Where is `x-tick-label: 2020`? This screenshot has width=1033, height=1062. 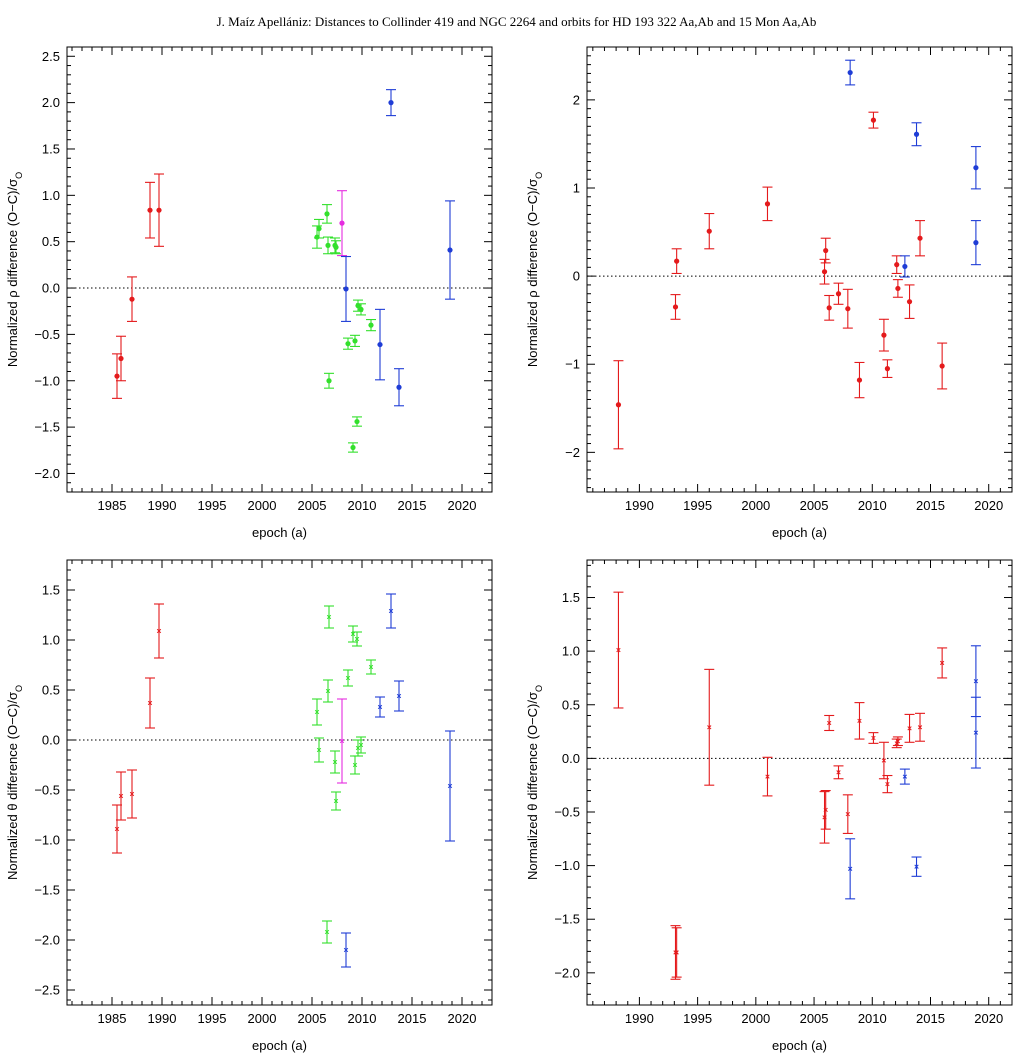
x-tick-label: 2020 is located at coordinates (462, 505).